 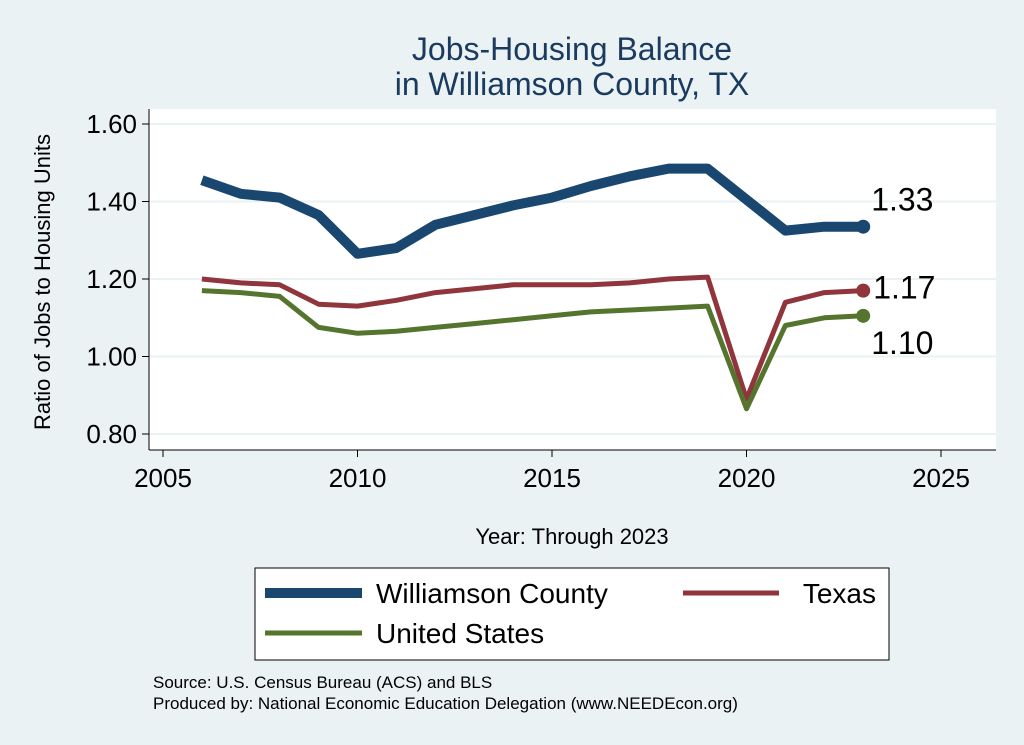 I want to click on legend: Williamson County Texas United States, so click(x=570, y=613).